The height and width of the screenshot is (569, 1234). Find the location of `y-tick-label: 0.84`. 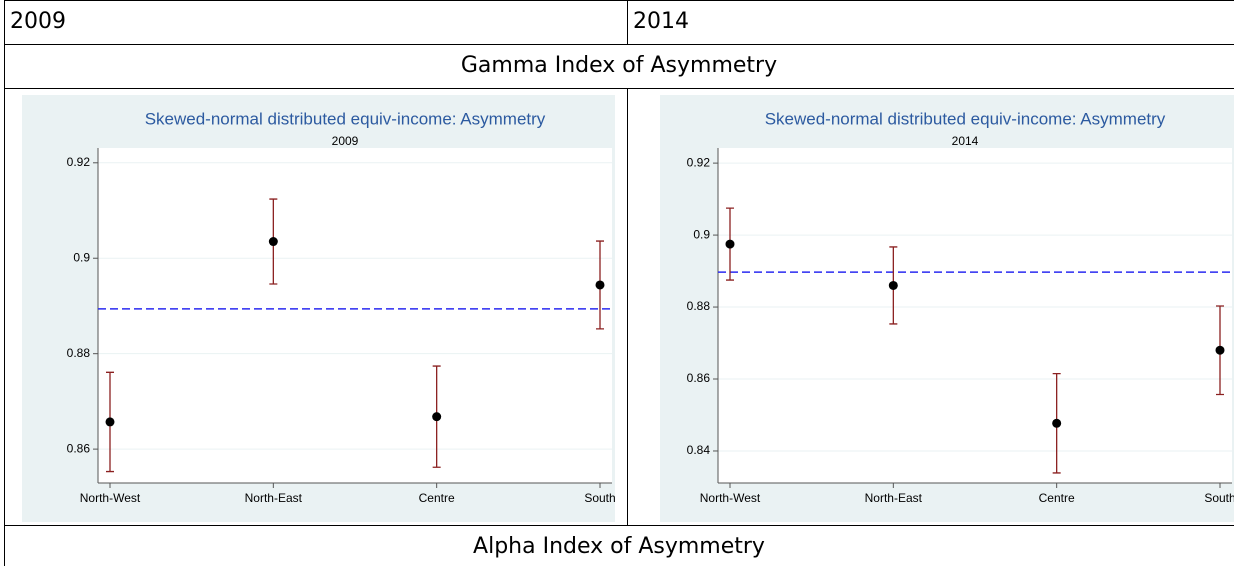

y-tick-label: 0.84 is located at coordinates (699, 450).